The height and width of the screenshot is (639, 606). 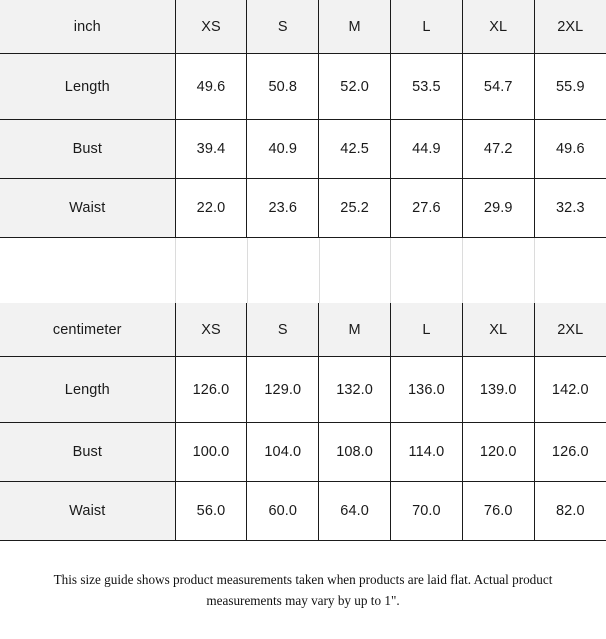 What do you see at coordinates (282, 208) in the screenshot?
I see `cell-inch-waist-s: 23.6` at bounding box center [282, 208].